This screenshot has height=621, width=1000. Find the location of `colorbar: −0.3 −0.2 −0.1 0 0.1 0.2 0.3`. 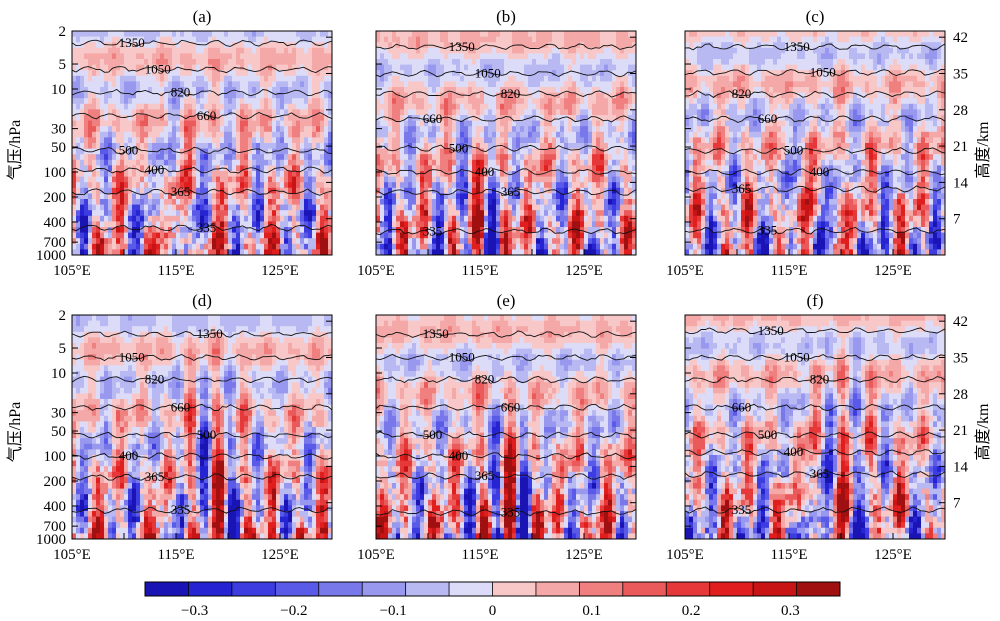

colorbar: −0.3 −0.2 −0.1 0 0.1 0.2 0.3 is located at coordinates (492, 600).